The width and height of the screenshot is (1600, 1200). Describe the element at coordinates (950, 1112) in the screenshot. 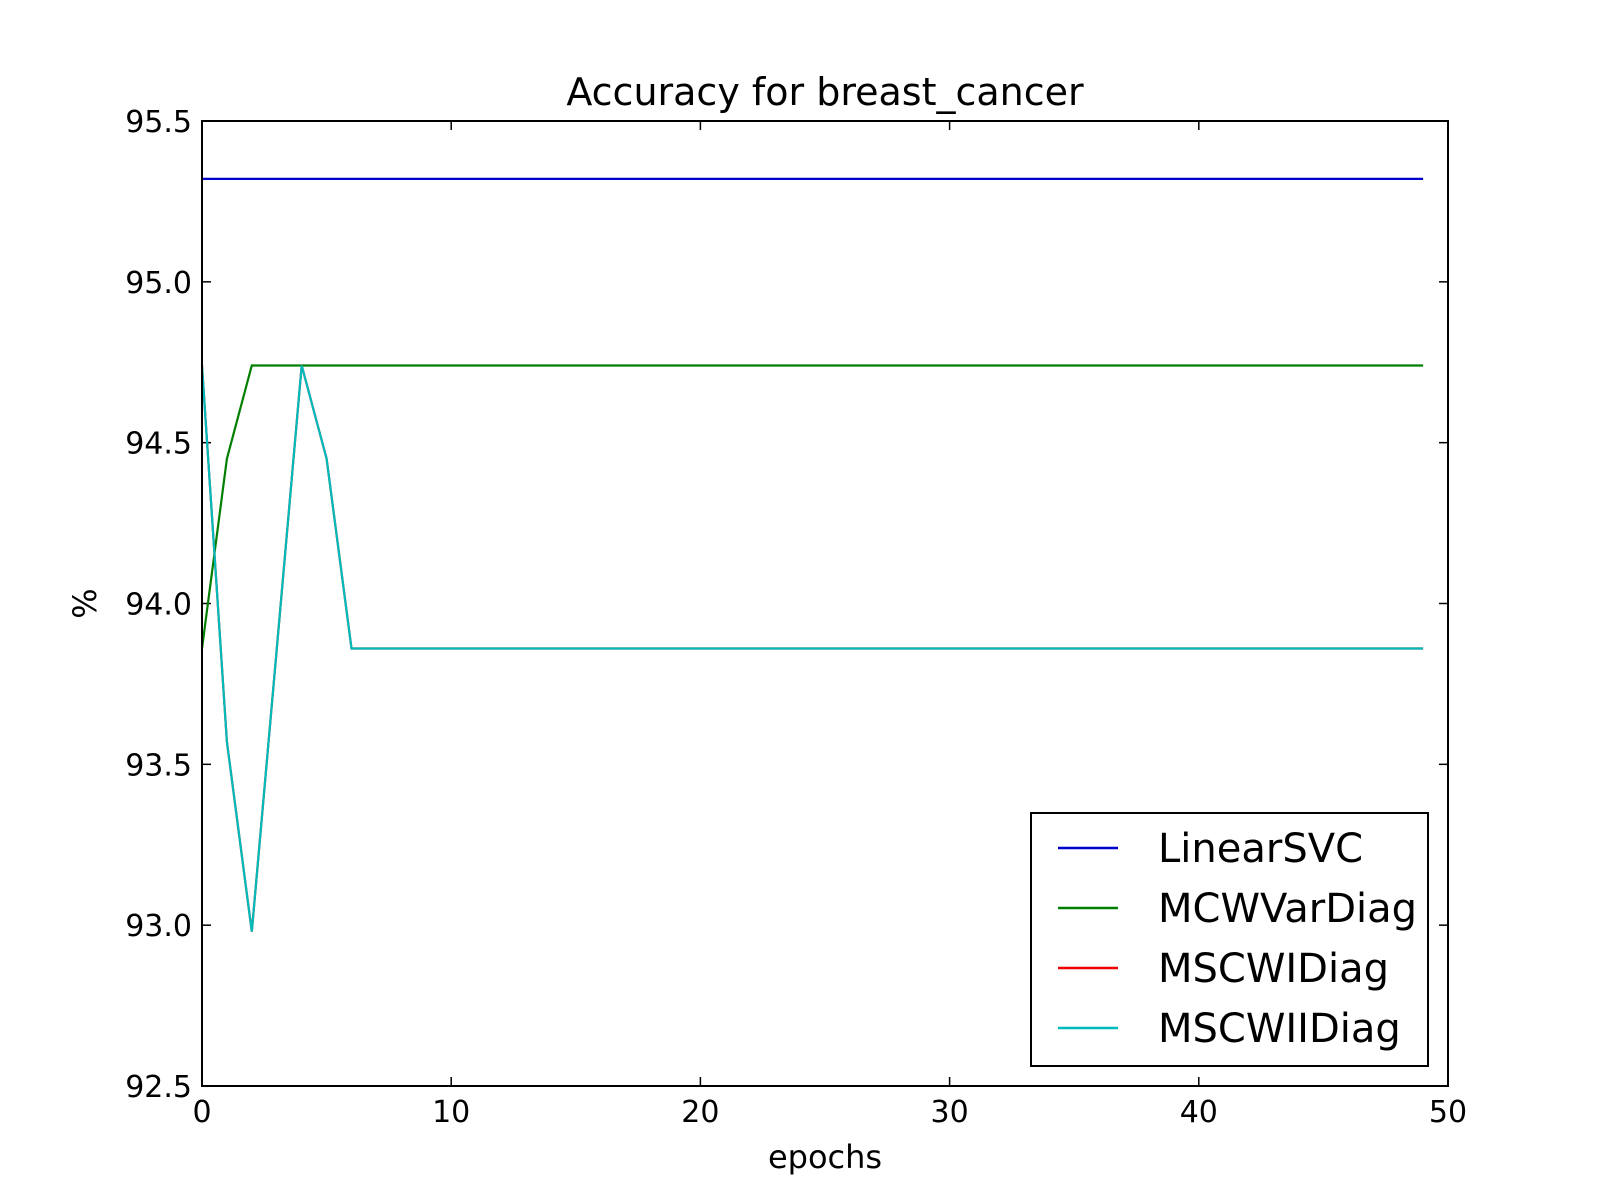

I see `x-tick-label: 30` at that location.